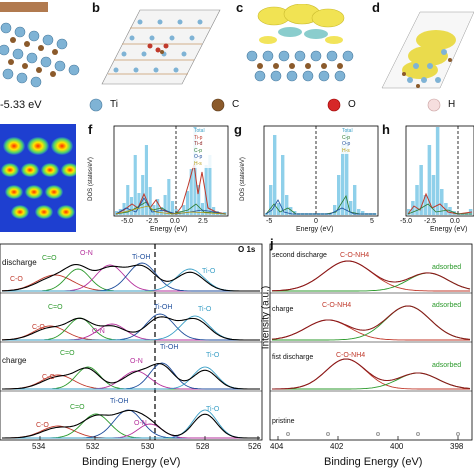 This screenshot has height=474, width=474. I want to click on o1s-row1-peak-c=o: C=O, so click(55, 307).